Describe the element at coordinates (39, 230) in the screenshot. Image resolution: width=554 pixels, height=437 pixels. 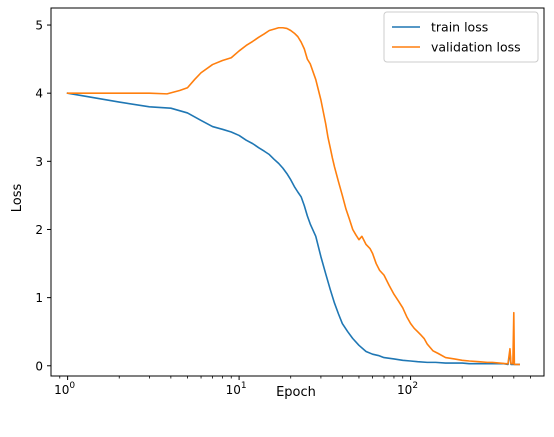
I see `y-tick-label: 2` at that location.